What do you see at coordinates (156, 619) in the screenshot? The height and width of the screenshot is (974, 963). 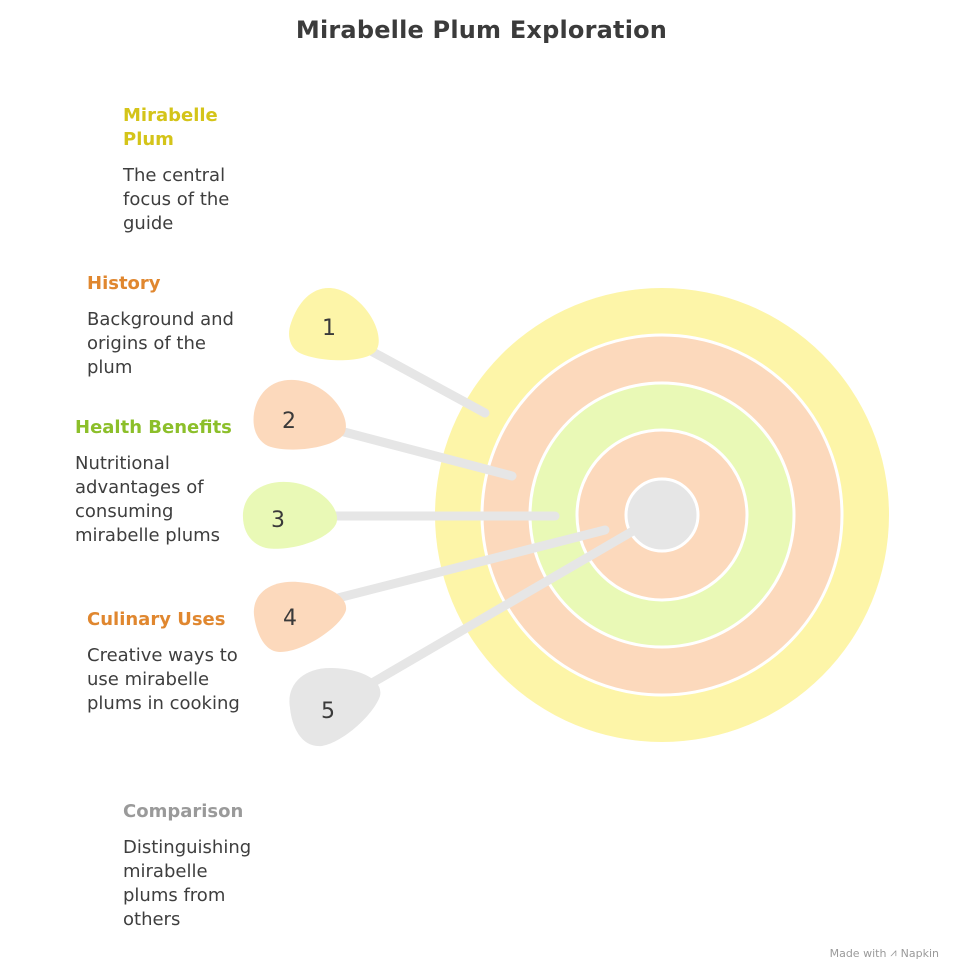 I see `item-heading: Culinary Uses` at bounding box center [156, 619].